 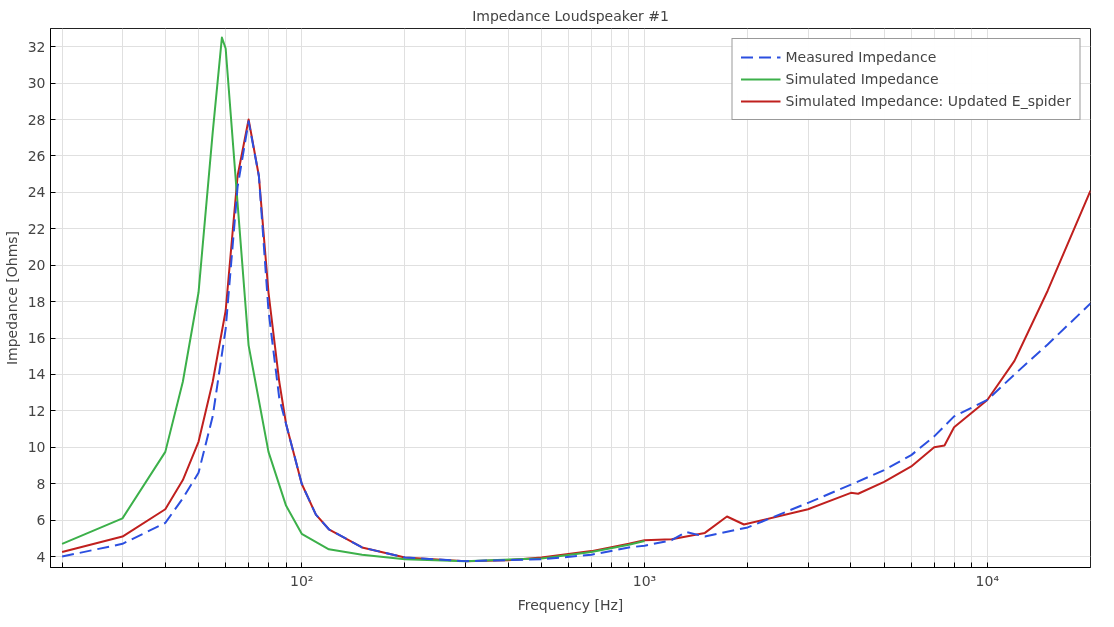 What do you see at coordinates (644, 580) in the screenshot?
I see `x-tick-label: 10³` at bounding box center [644, 580].